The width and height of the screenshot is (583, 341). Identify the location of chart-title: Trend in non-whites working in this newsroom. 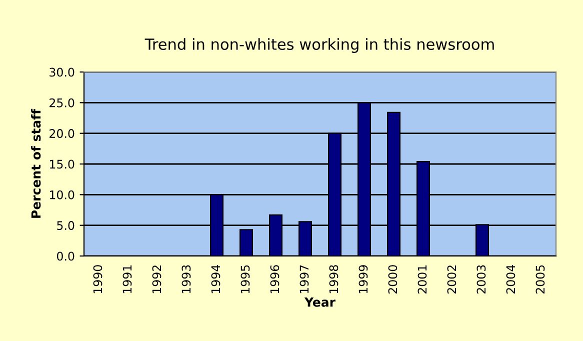
(319, 45).